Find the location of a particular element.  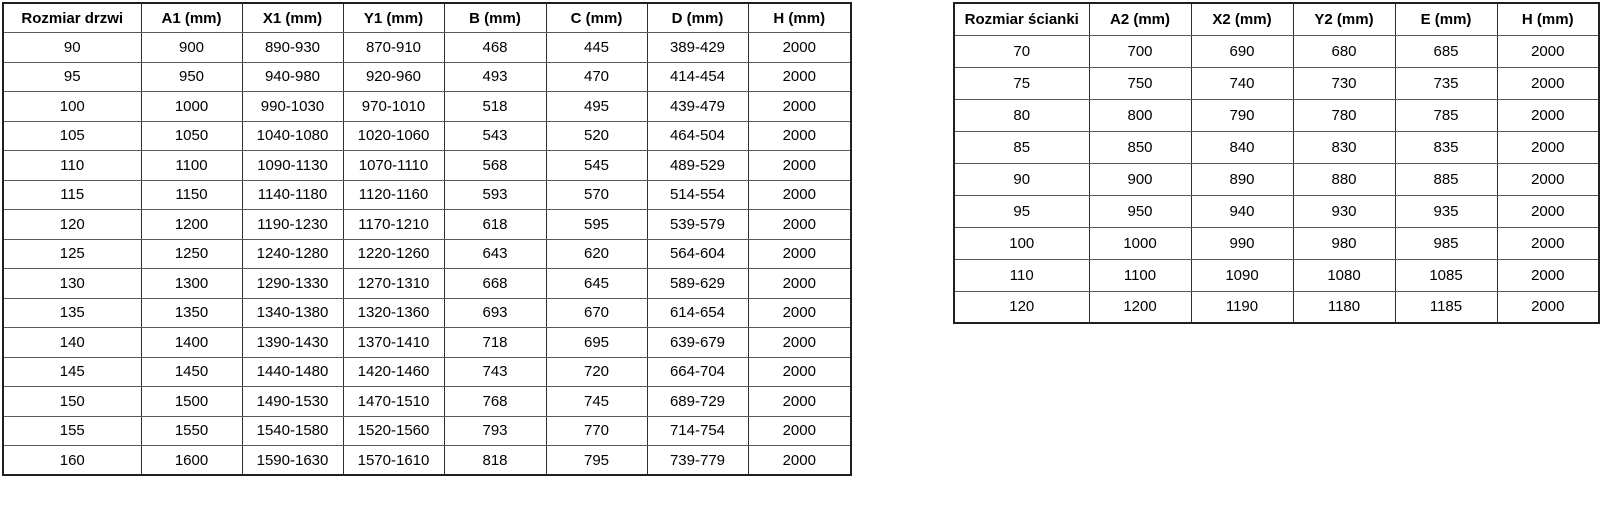

table-cell: 1590-1630 is located at coordinates (292, 460).